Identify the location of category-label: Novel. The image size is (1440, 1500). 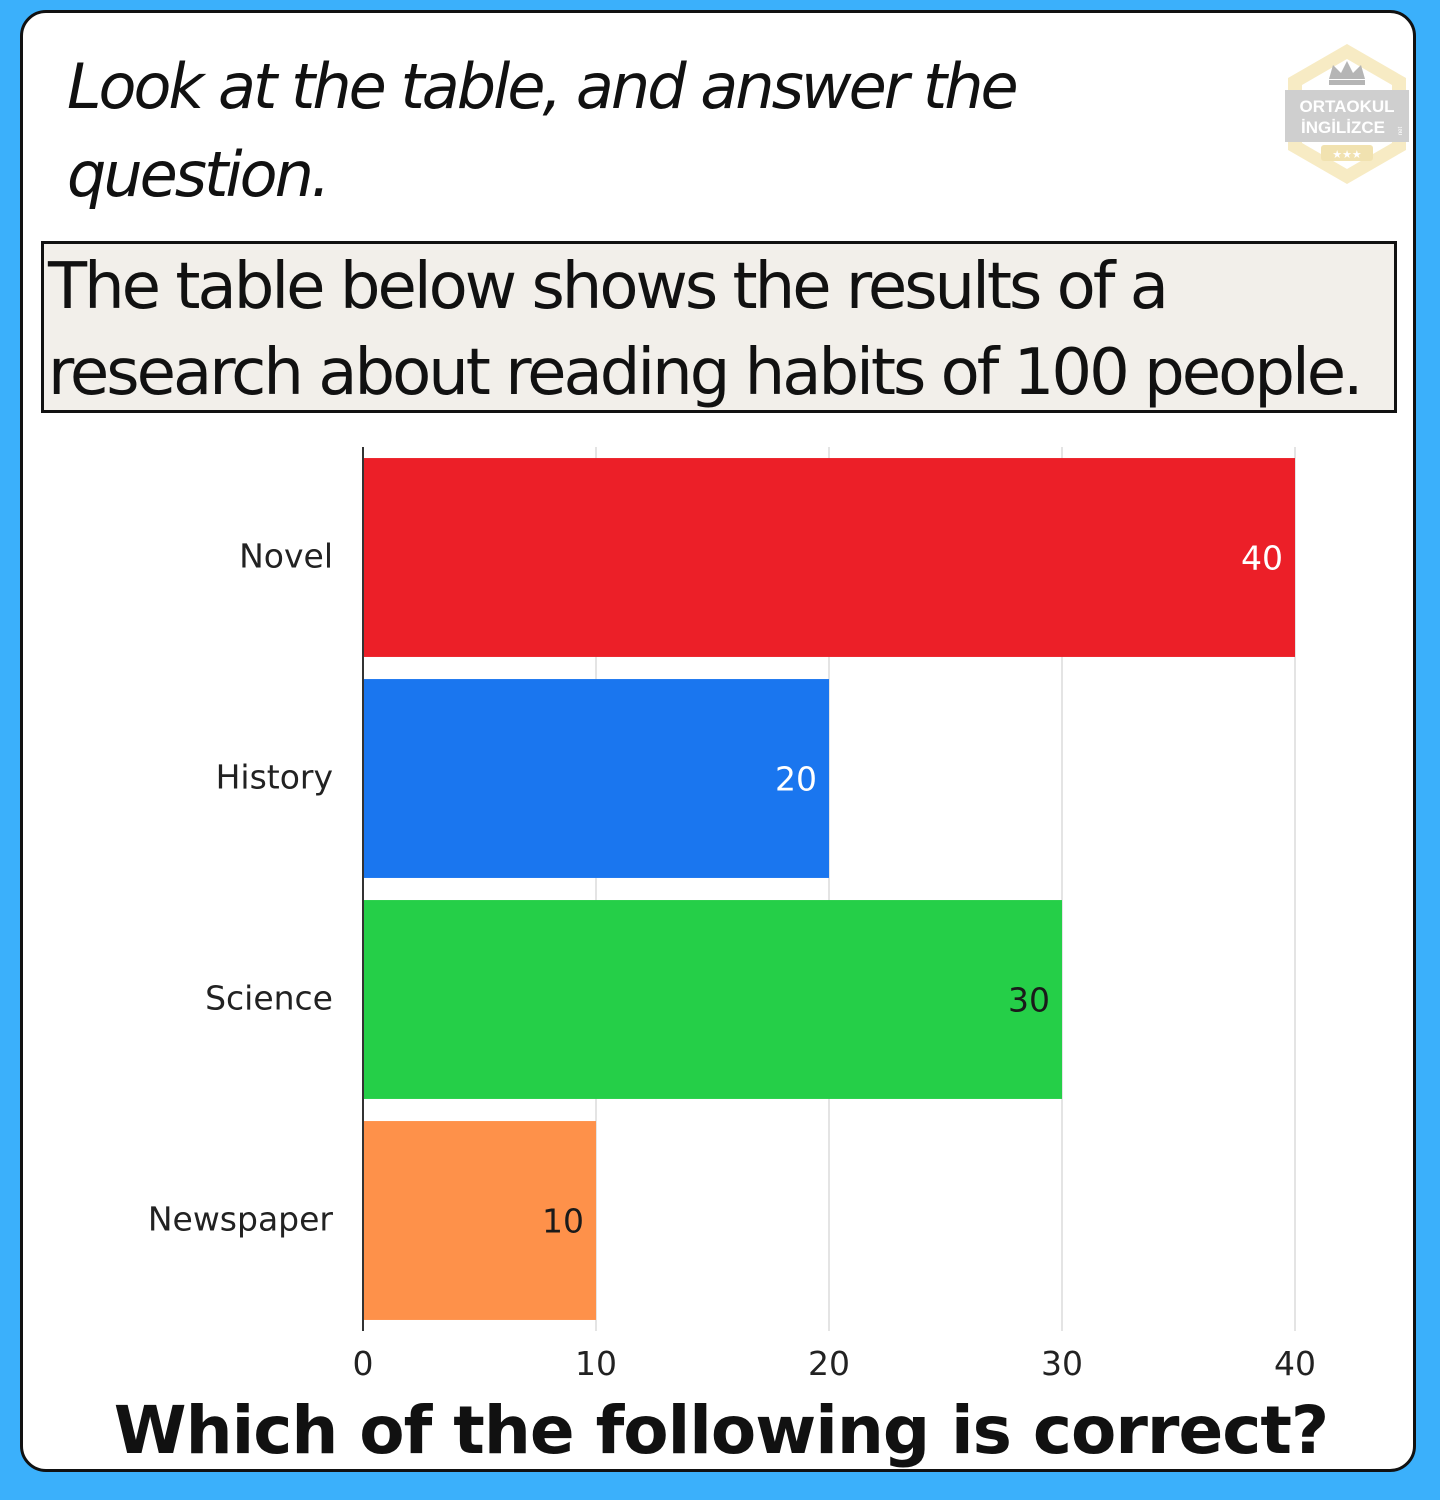
(286, 556).